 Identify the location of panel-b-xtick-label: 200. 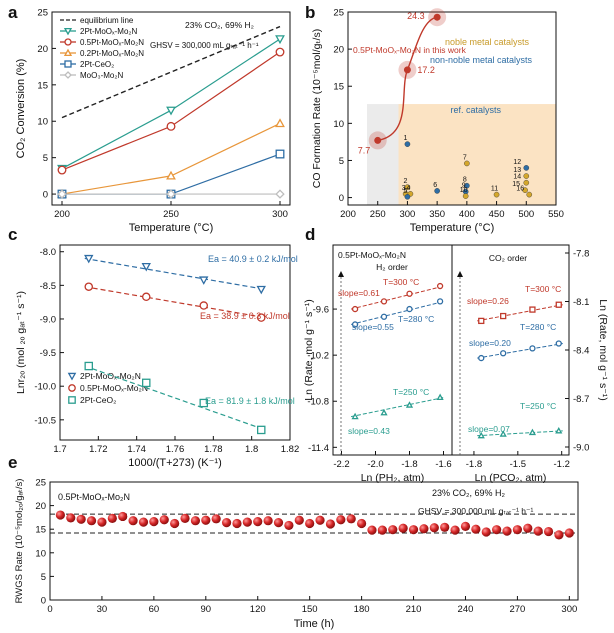
(348, 214).